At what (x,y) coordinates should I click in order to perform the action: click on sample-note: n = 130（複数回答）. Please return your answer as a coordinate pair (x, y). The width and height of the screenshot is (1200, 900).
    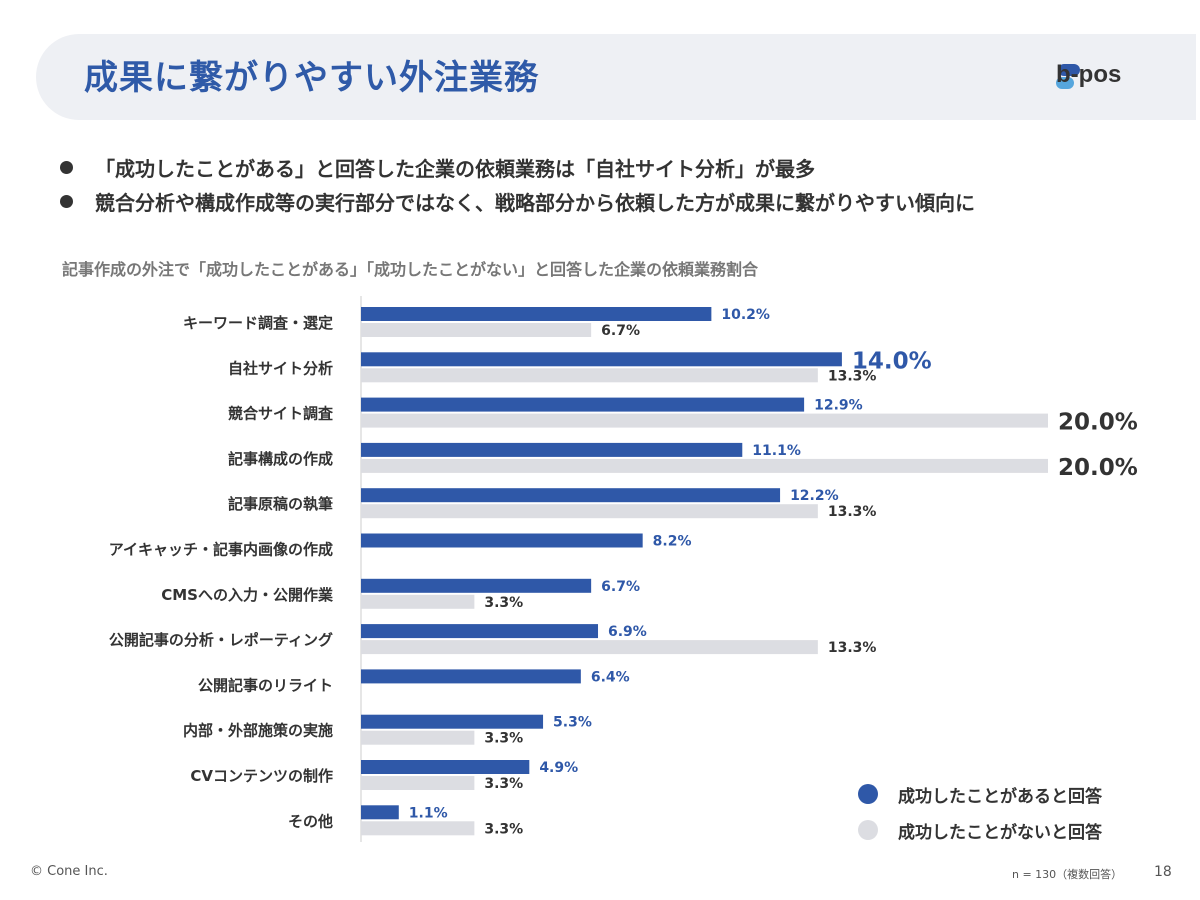
    Looking at the image, I should click on (1067, 874).